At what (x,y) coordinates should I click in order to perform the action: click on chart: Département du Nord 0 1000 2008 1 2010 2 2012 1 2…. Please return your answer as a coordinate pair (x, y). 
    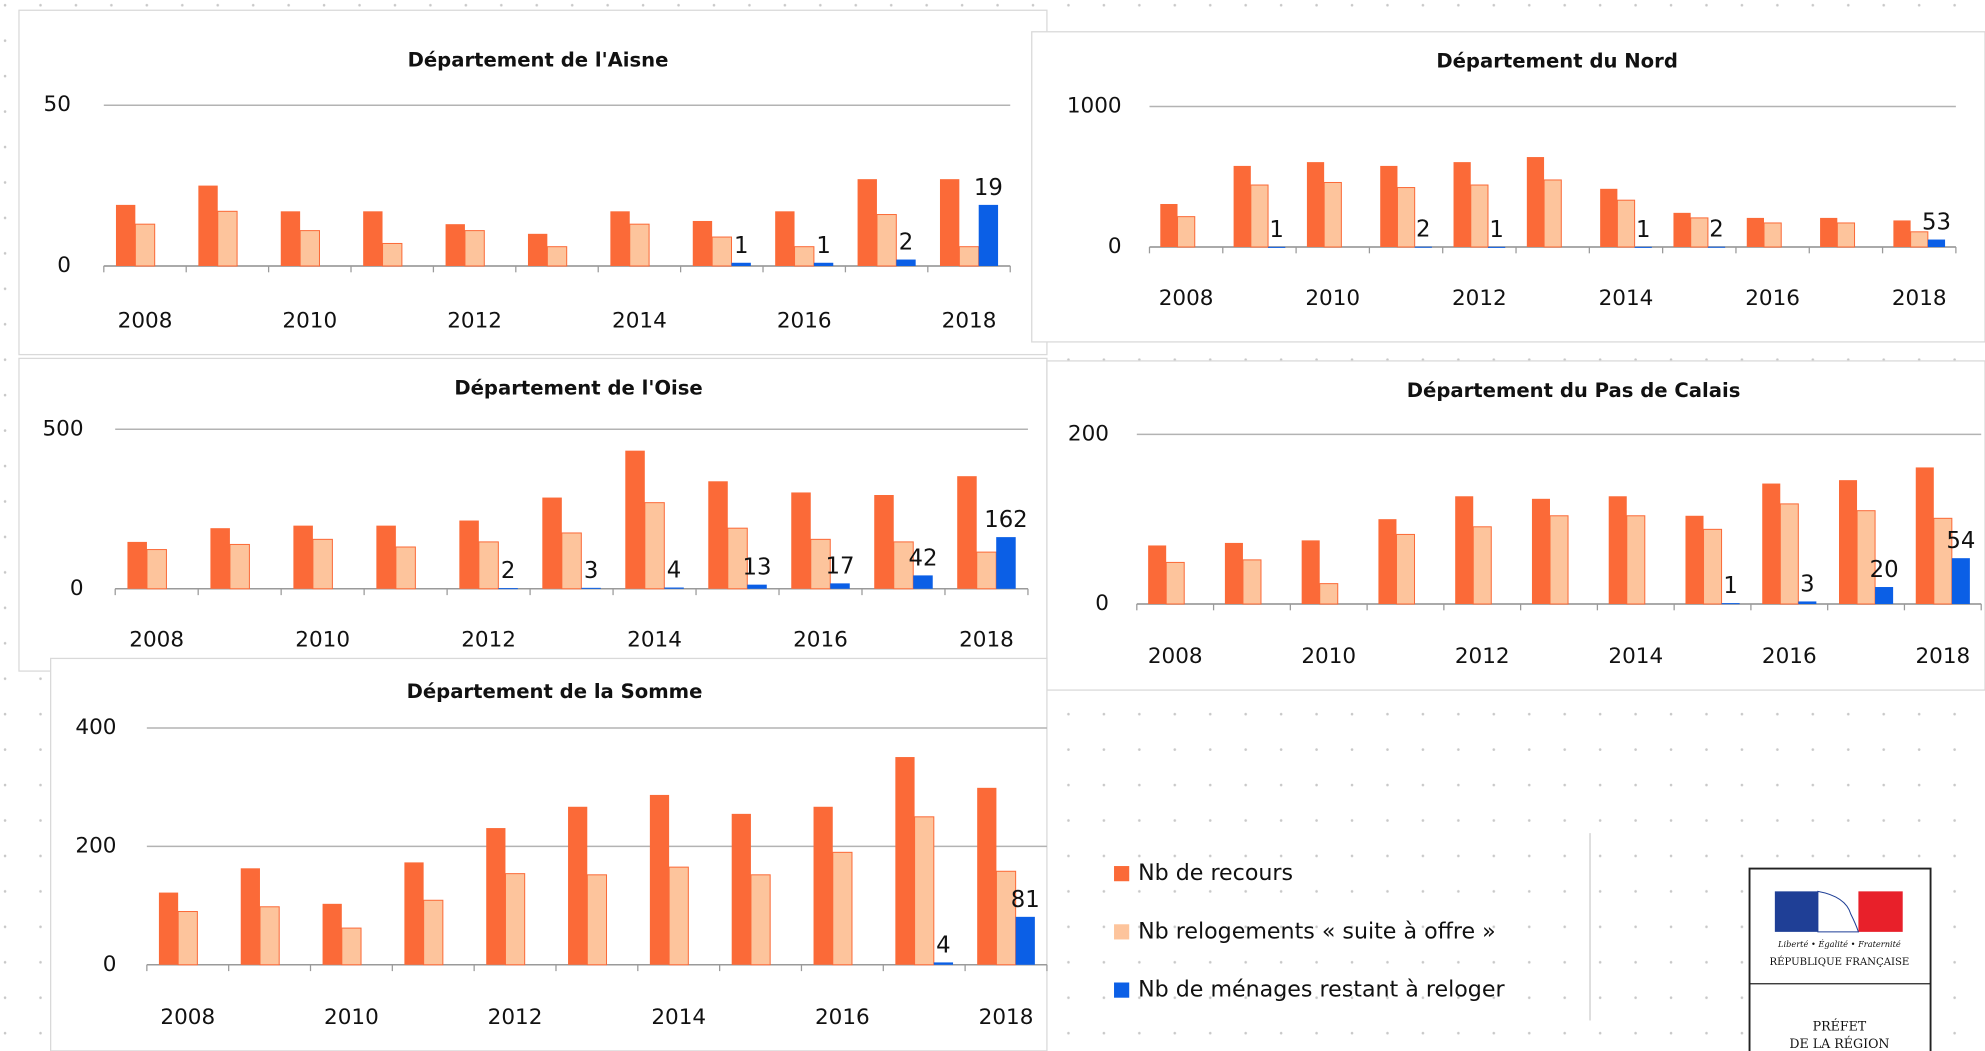
    Looking at the image, I should click on (1508, 187).